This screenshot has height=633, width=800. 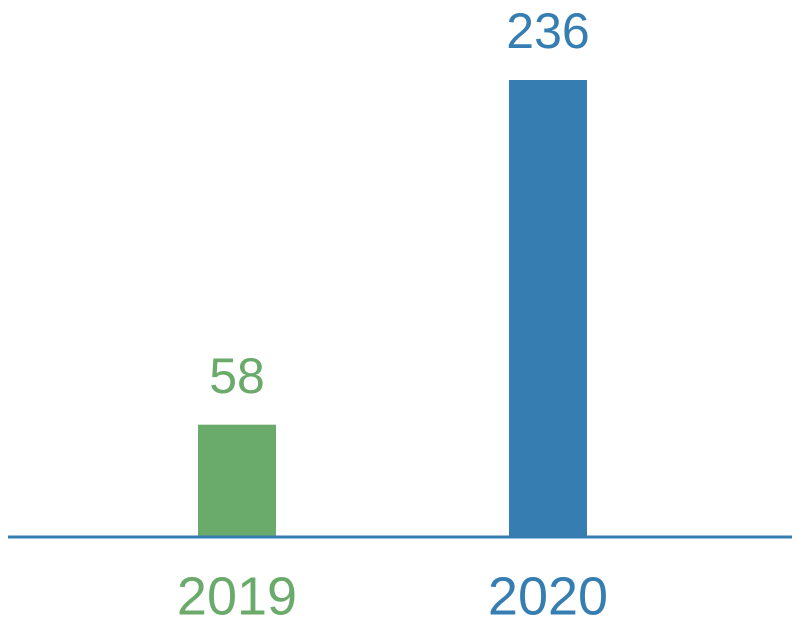 I want to click on value-label: 58, so click(x=237, y=376).